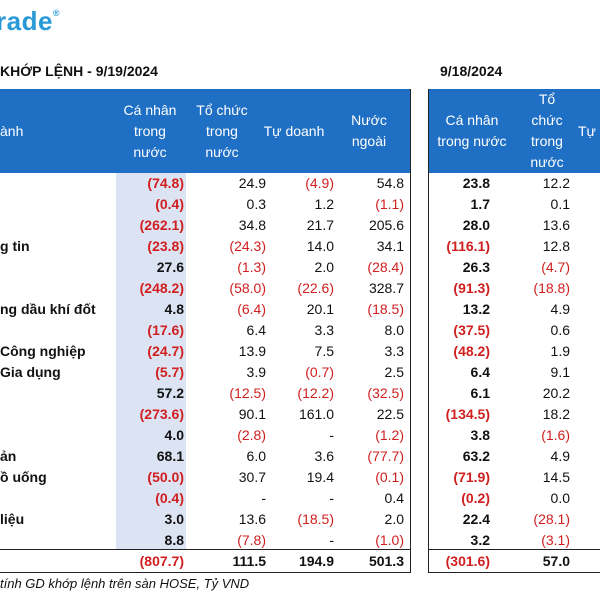  Describe the element at coordinates (556, 183) in the screenshot. I see `cell-right-institution: 12.2` at that location.